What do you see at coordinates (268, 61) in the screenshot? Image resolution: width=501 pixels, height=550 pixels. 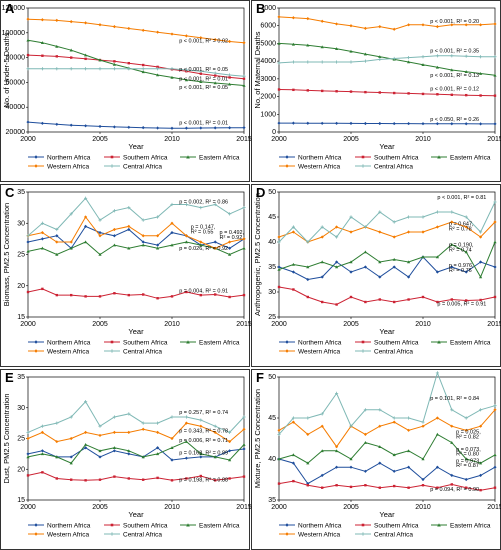 I see `y-tick-label: 4000` at bounding box center [268, 61].